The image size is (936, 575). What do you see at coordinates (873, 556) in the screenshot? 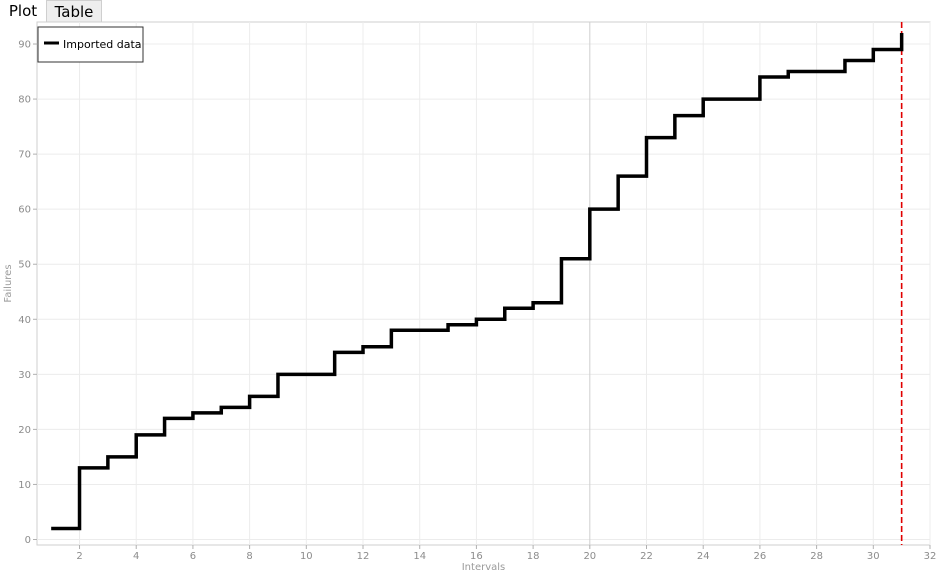
I see `x-tick-label: 30` at bounding box center [873, 556].